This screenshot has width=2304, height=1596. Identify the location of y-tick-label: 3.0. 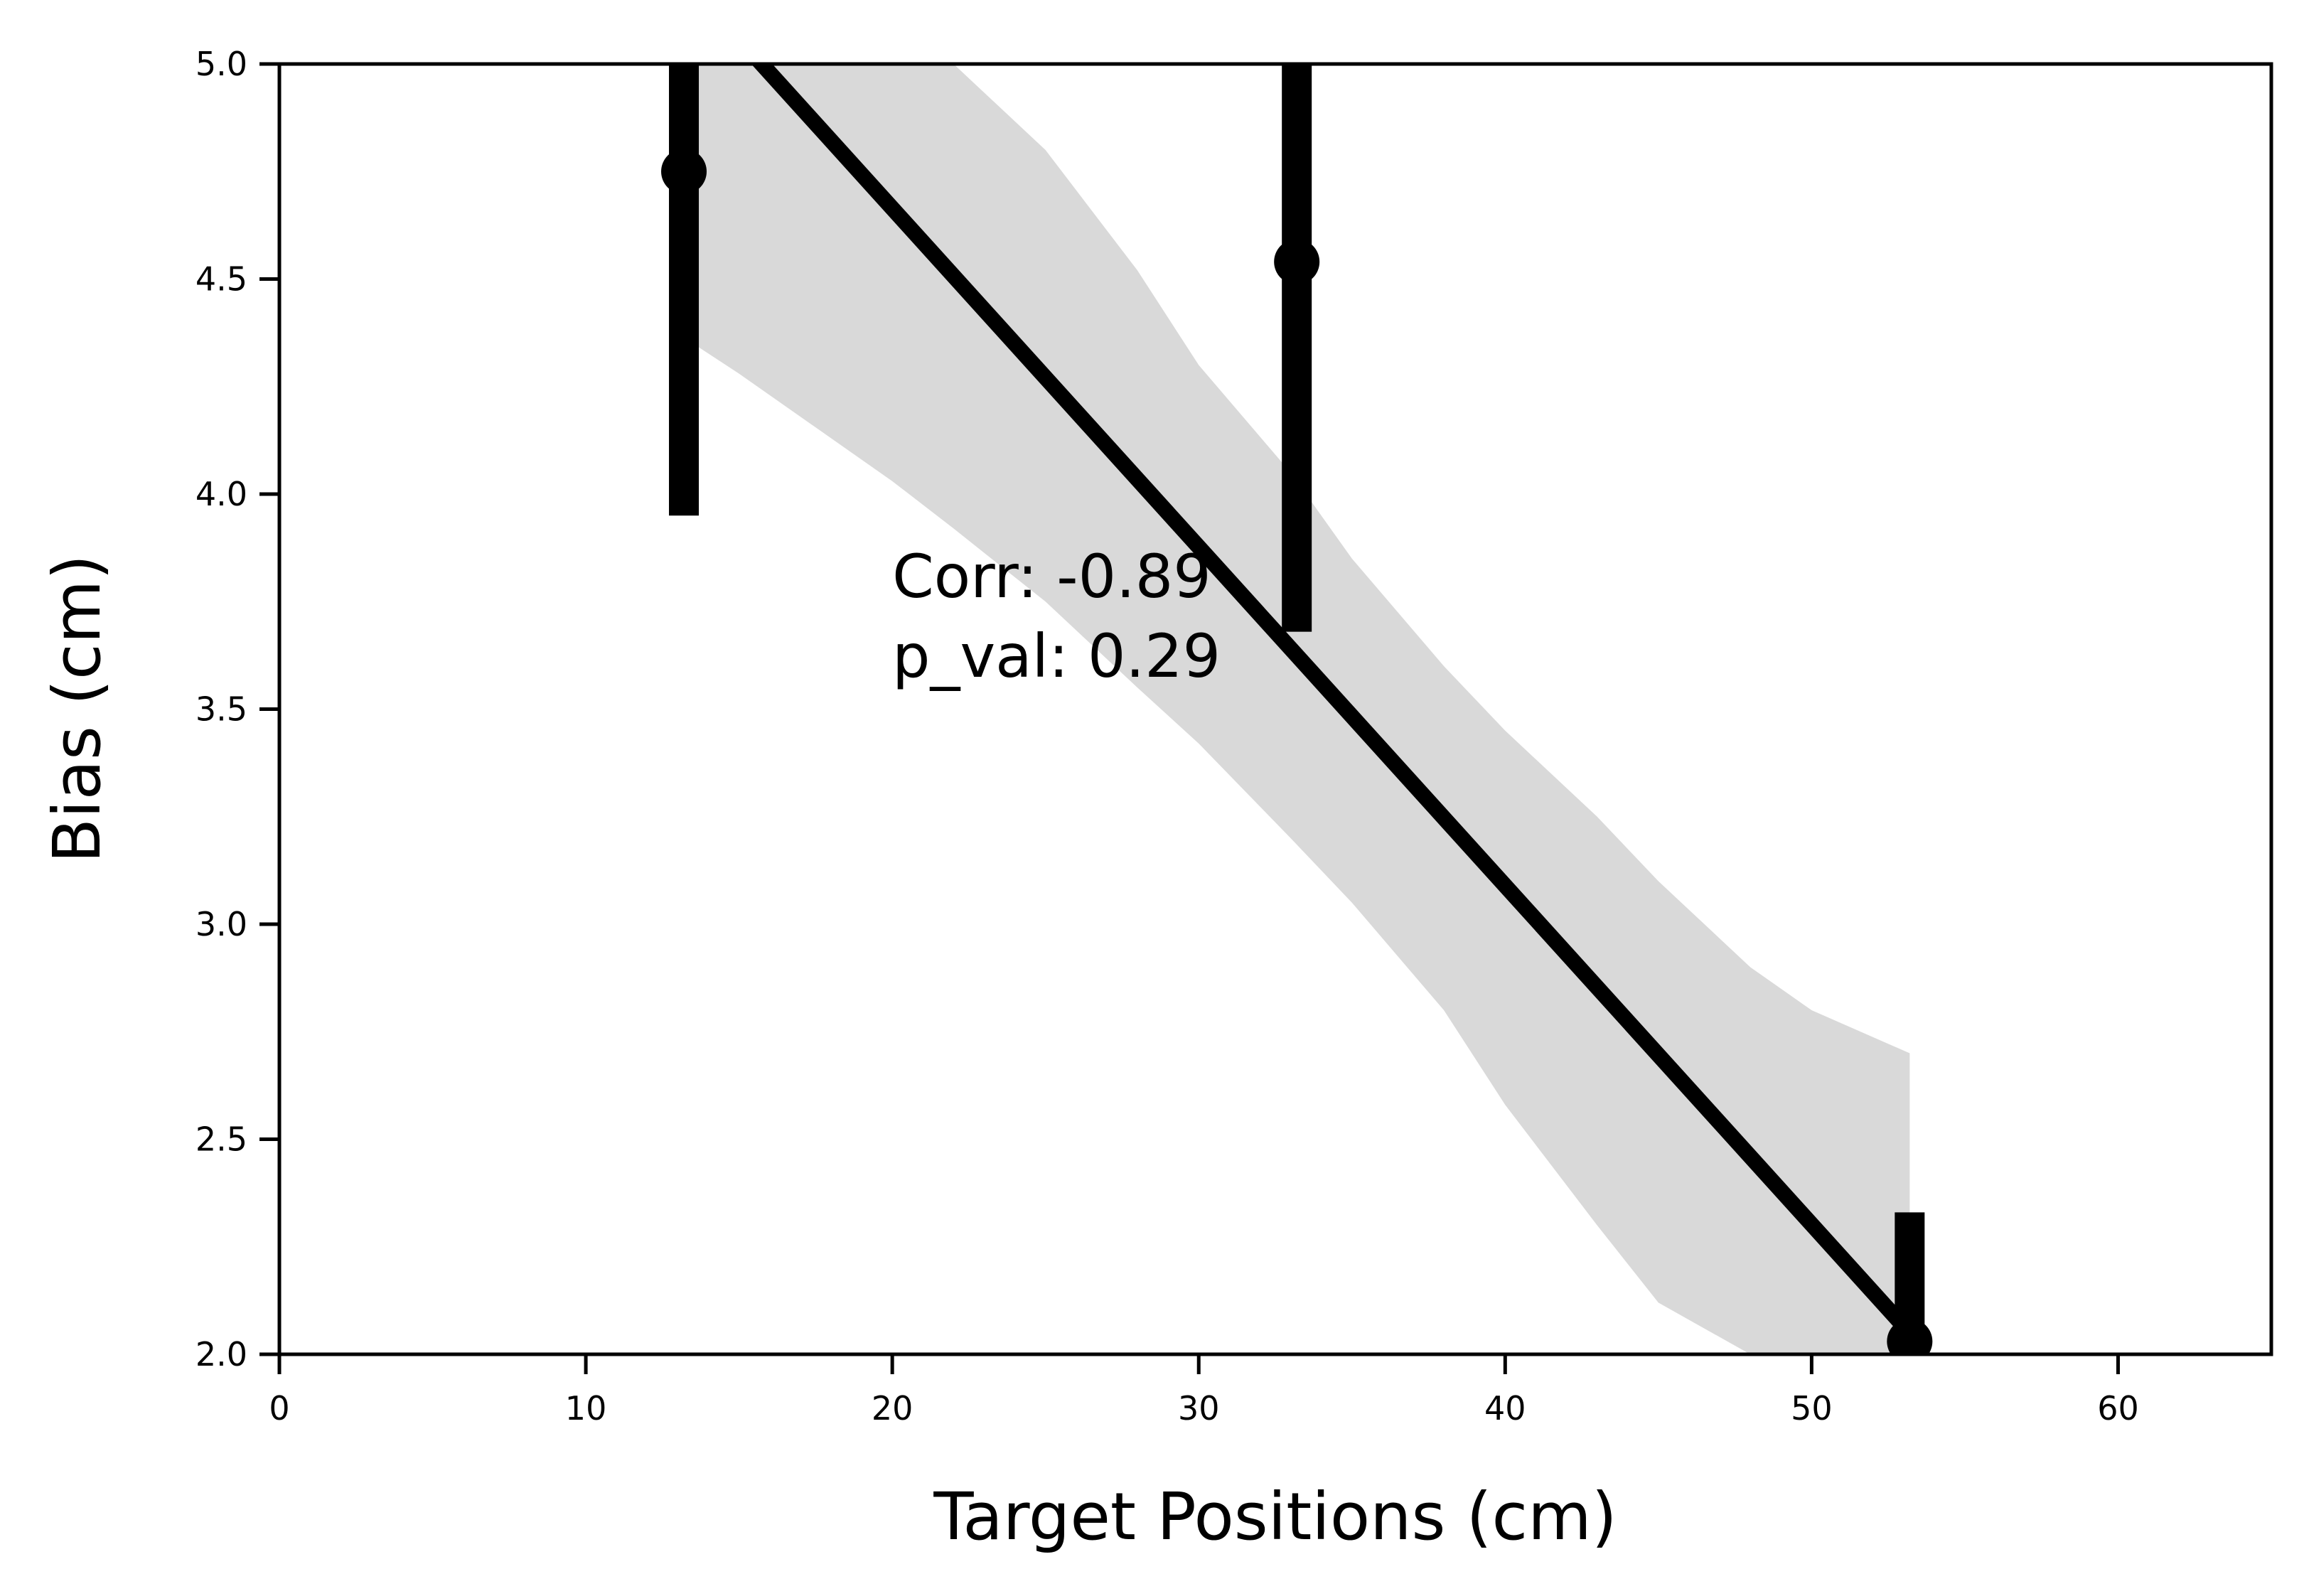
(221, 924).